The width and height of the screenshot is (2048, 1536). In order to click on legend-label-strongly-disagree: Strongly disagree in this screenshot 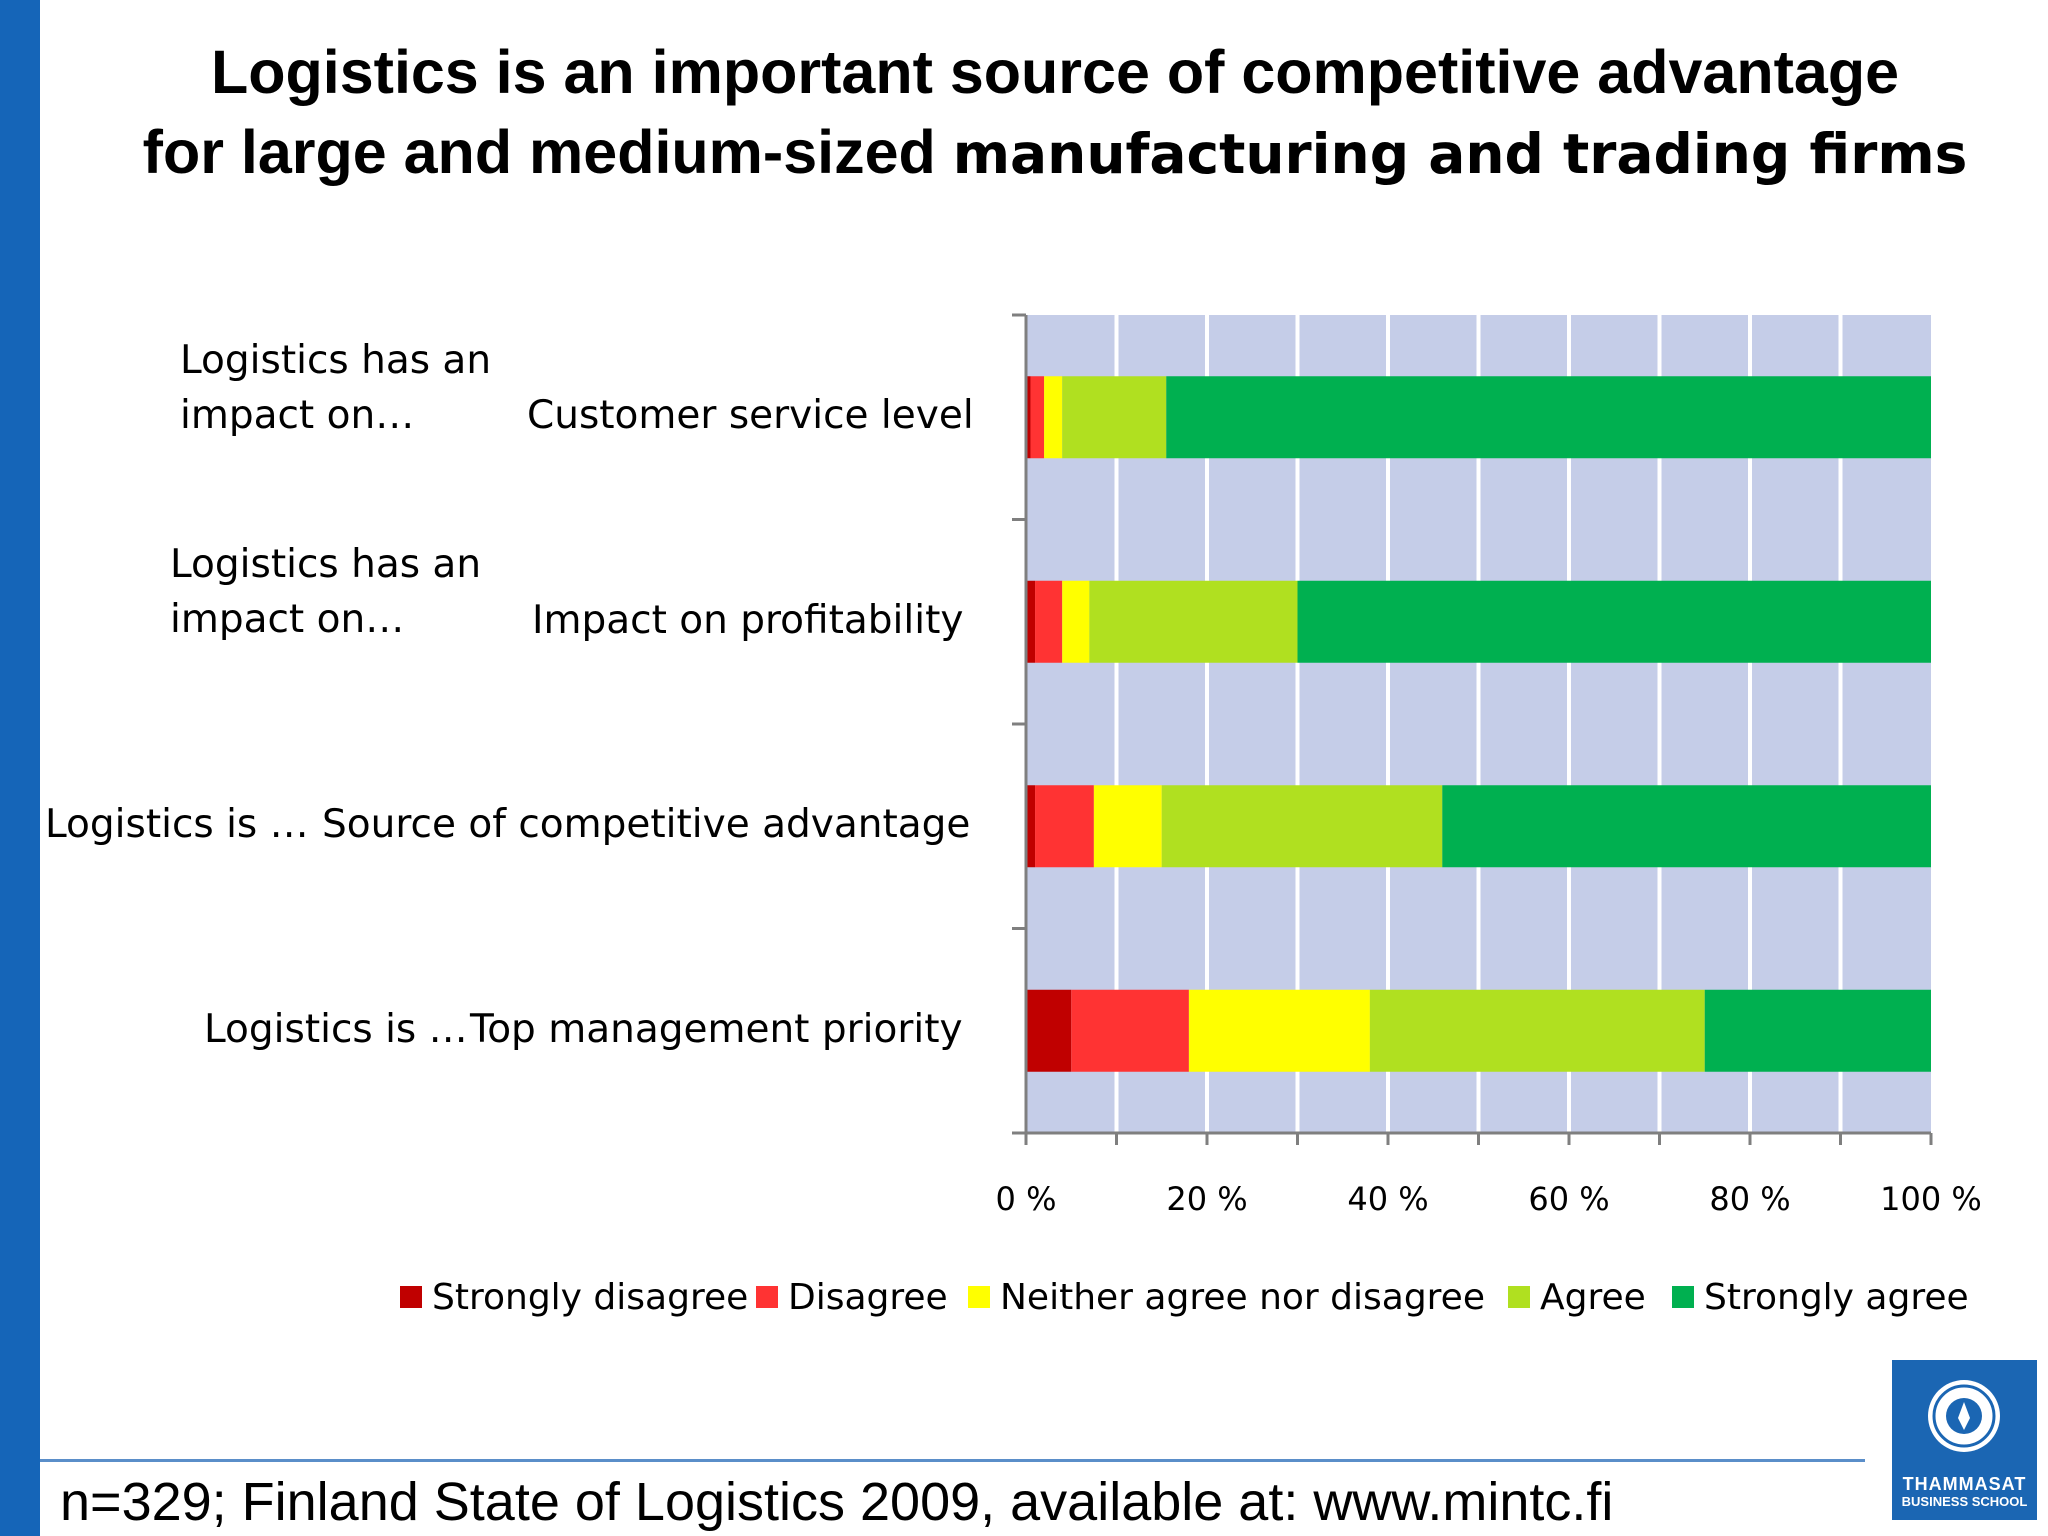, I will do `click(590, 1297)`.